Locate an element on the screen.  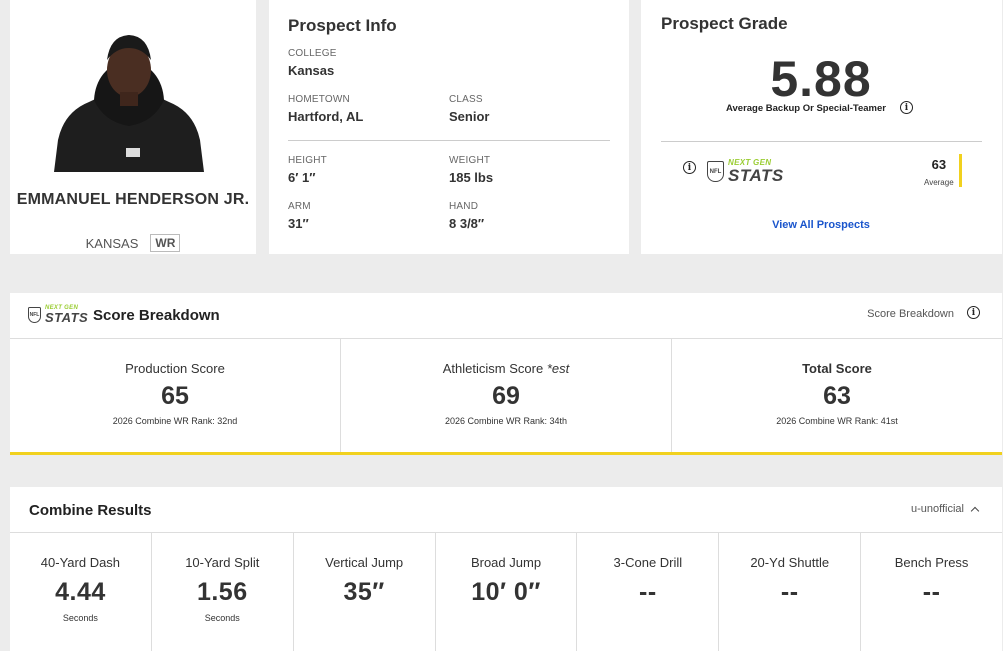
grade-value: 5.88 is located at coordinates (821, 79).